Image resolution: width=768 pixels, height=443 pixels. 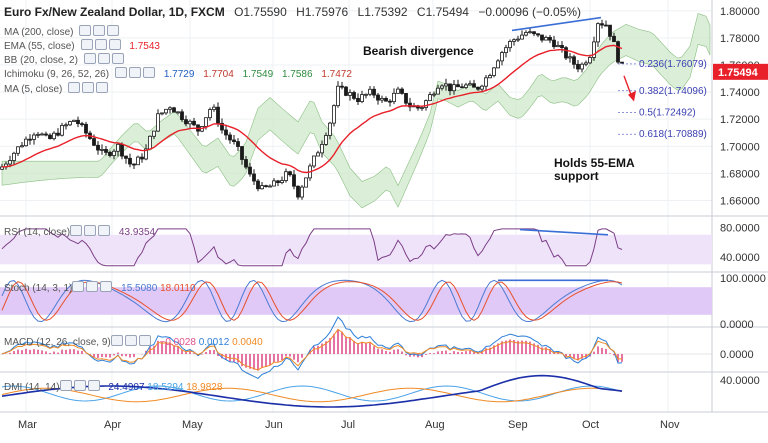 What do you see at coordinates (192, 425) in the screenshot?
I see `x-tick-label: May` at bounding box center [192, 425].